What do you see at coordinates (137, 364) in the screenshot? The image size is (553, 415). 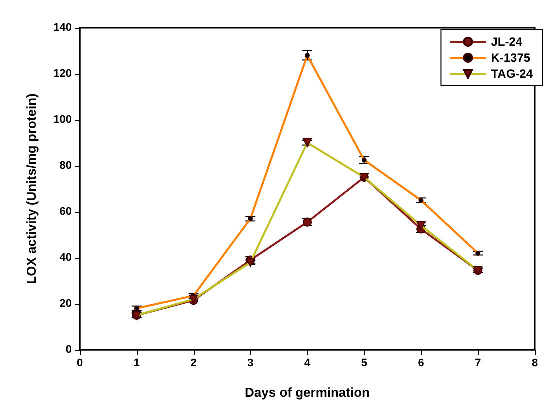 I see `x-tick-label: 1` at bounding box center [137, 364].